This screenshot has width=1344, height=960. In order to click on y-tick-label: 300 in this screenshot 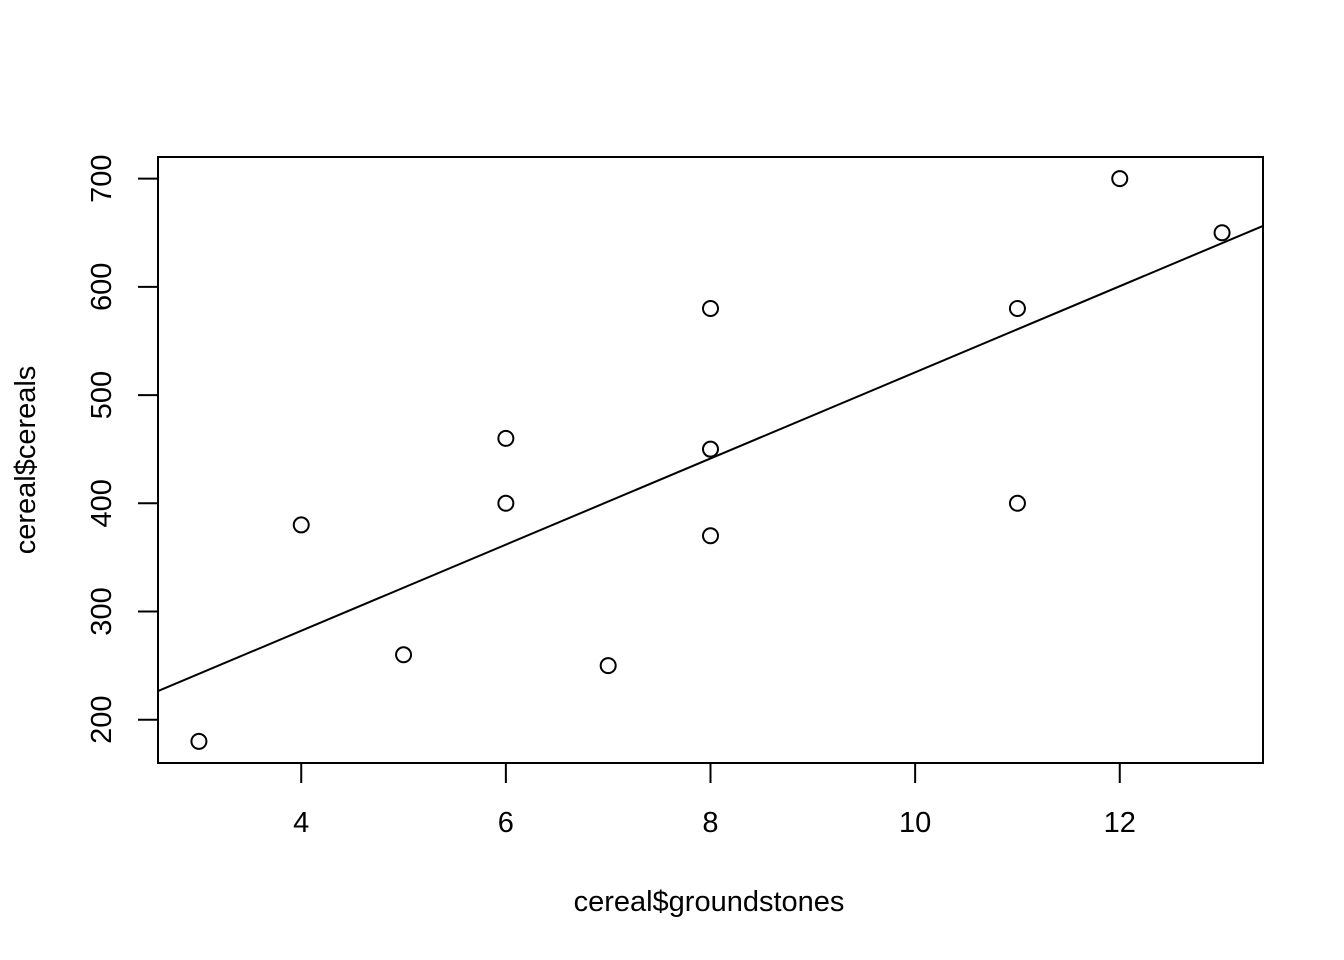, I will do `click(102, 611)`.